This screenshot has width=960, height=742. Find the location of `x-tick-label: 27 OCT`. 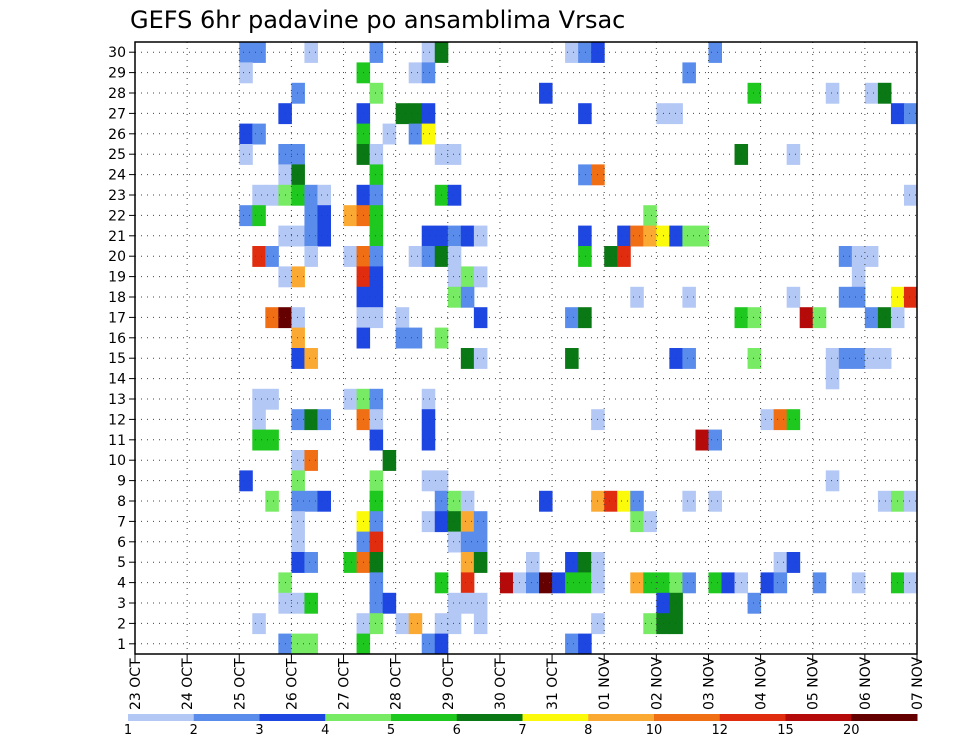

x-tick-label: 27 OCT is located at coordinates (345, 684).